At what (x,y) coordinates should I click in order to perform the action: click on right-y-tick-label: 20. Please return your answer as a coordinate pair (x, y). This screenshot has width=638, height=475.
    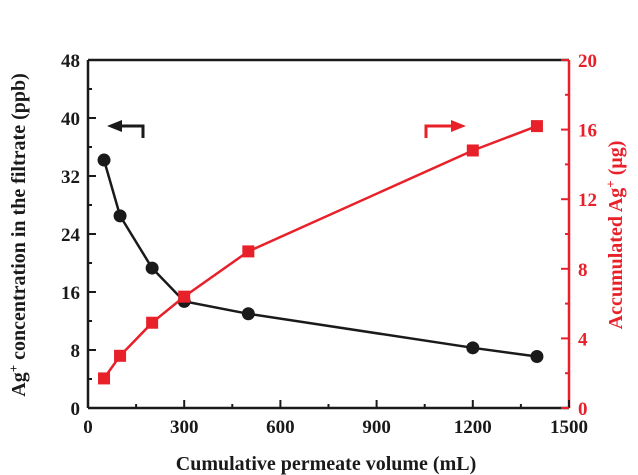
    Looking at the image, I should click on (587, 61).